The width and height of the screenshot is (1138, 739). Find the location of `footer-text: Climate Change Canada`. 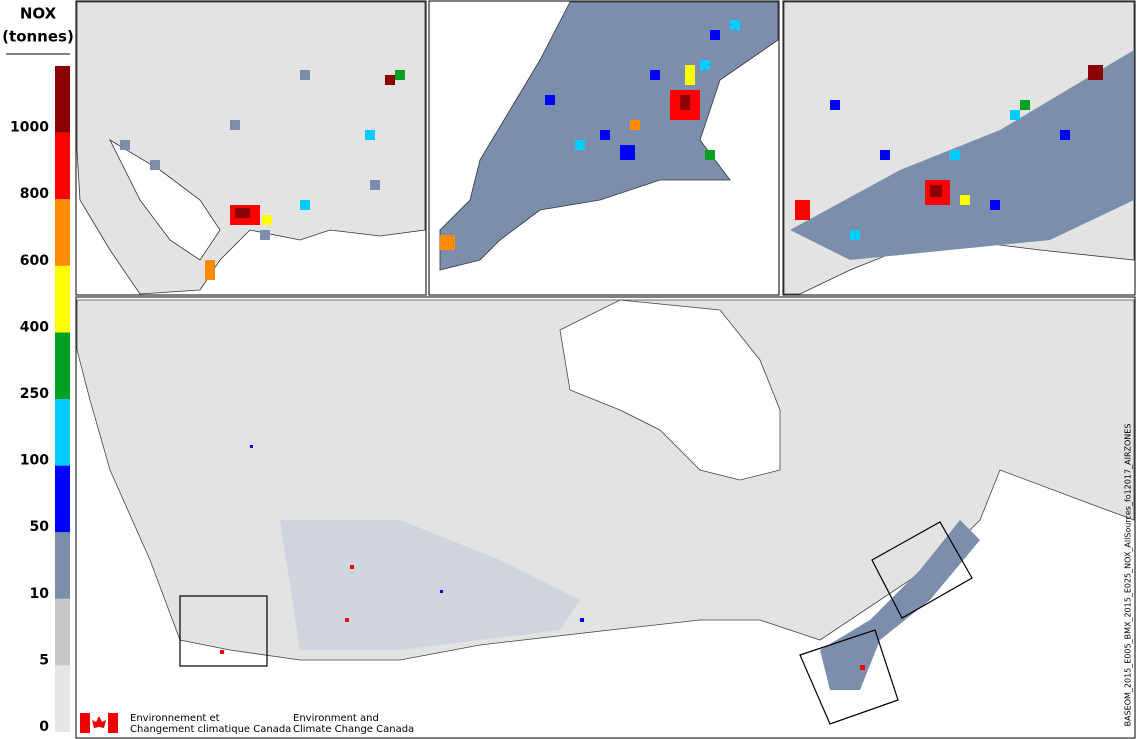

footer-text: Climate Change Canada is located at coordinates (353, 729).